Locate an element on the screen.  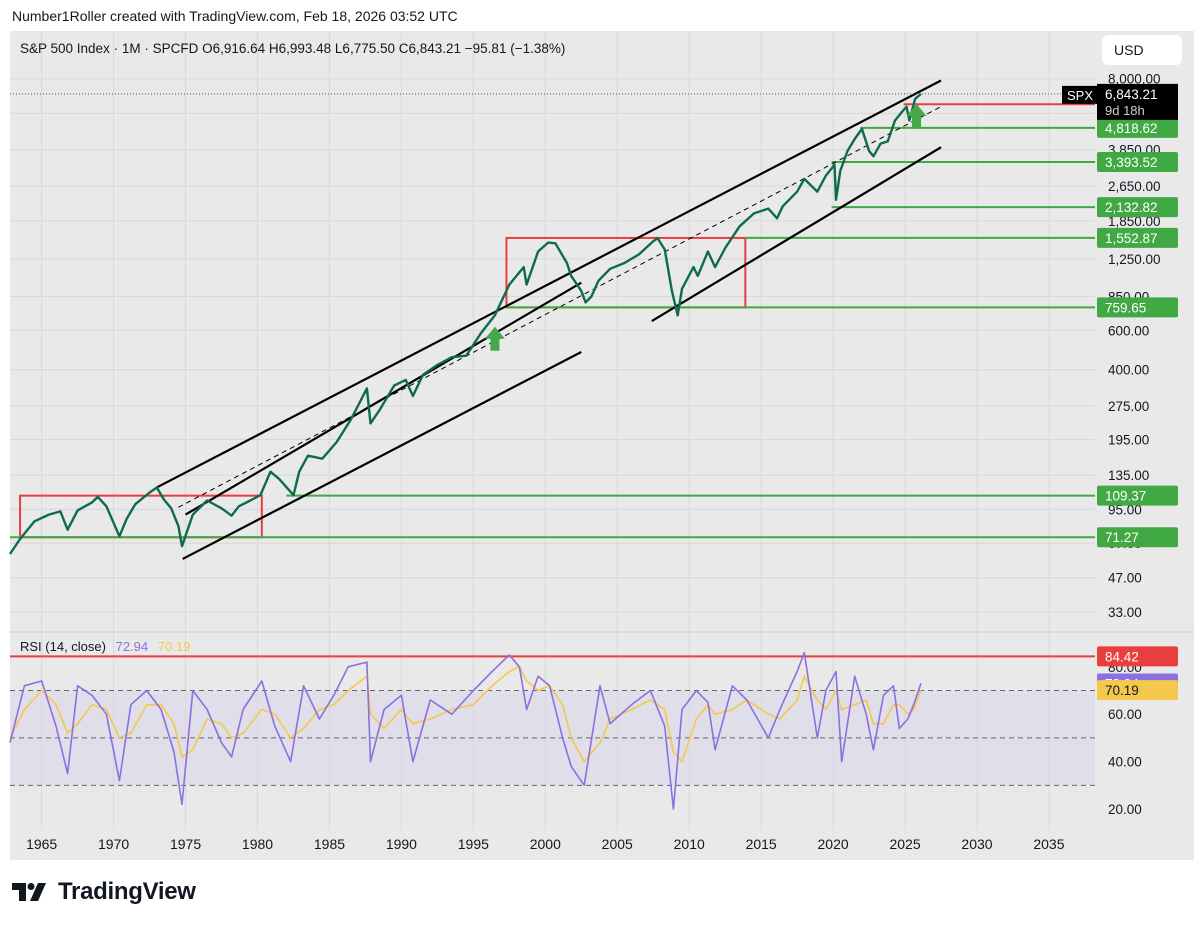
support-tag-1-text: 109.37 is located at coordinates (1125, 496).